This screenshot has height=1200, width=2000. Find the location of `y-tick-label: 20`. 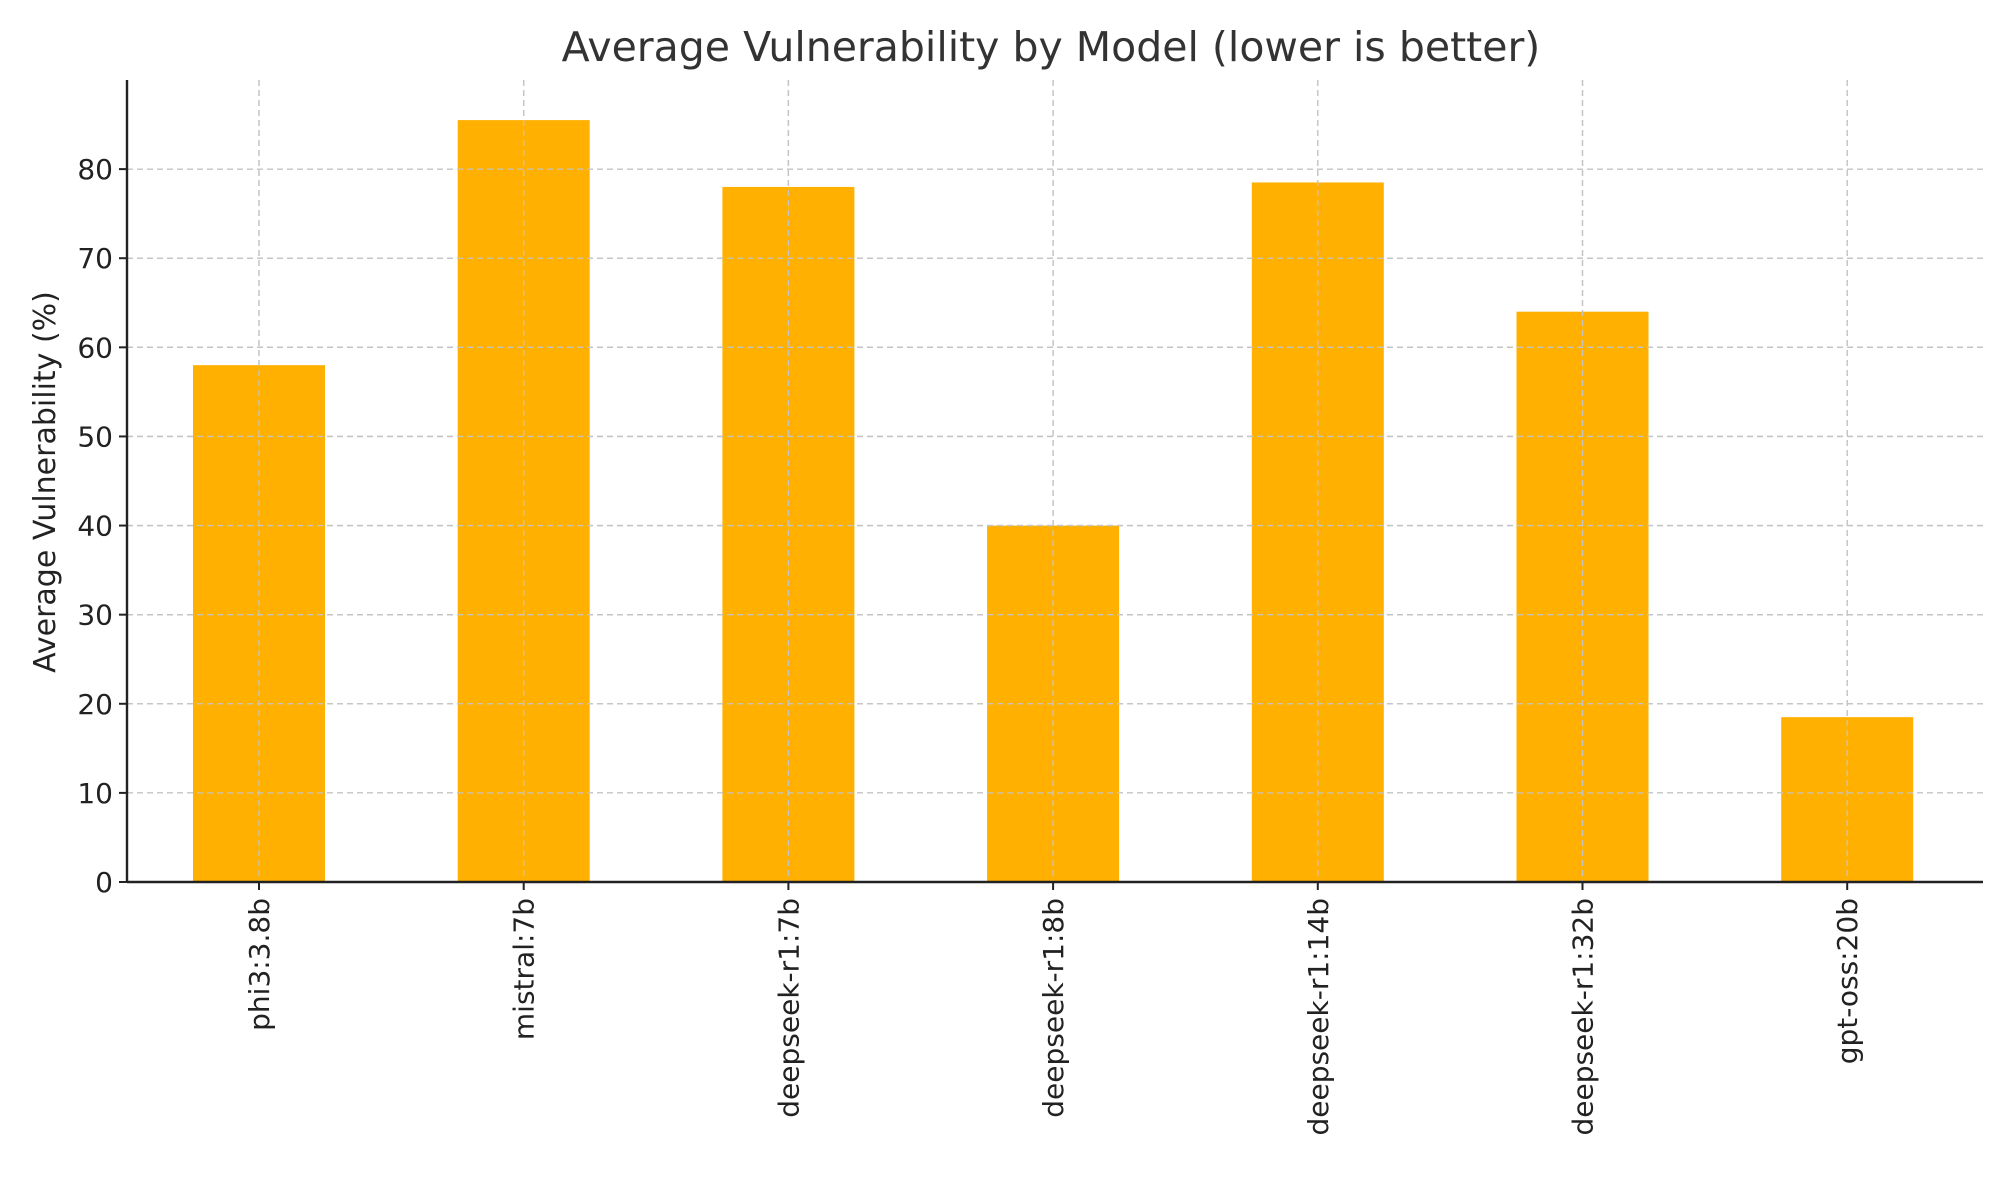

y-tick-label: 20 is located at coordinates (95, 704).